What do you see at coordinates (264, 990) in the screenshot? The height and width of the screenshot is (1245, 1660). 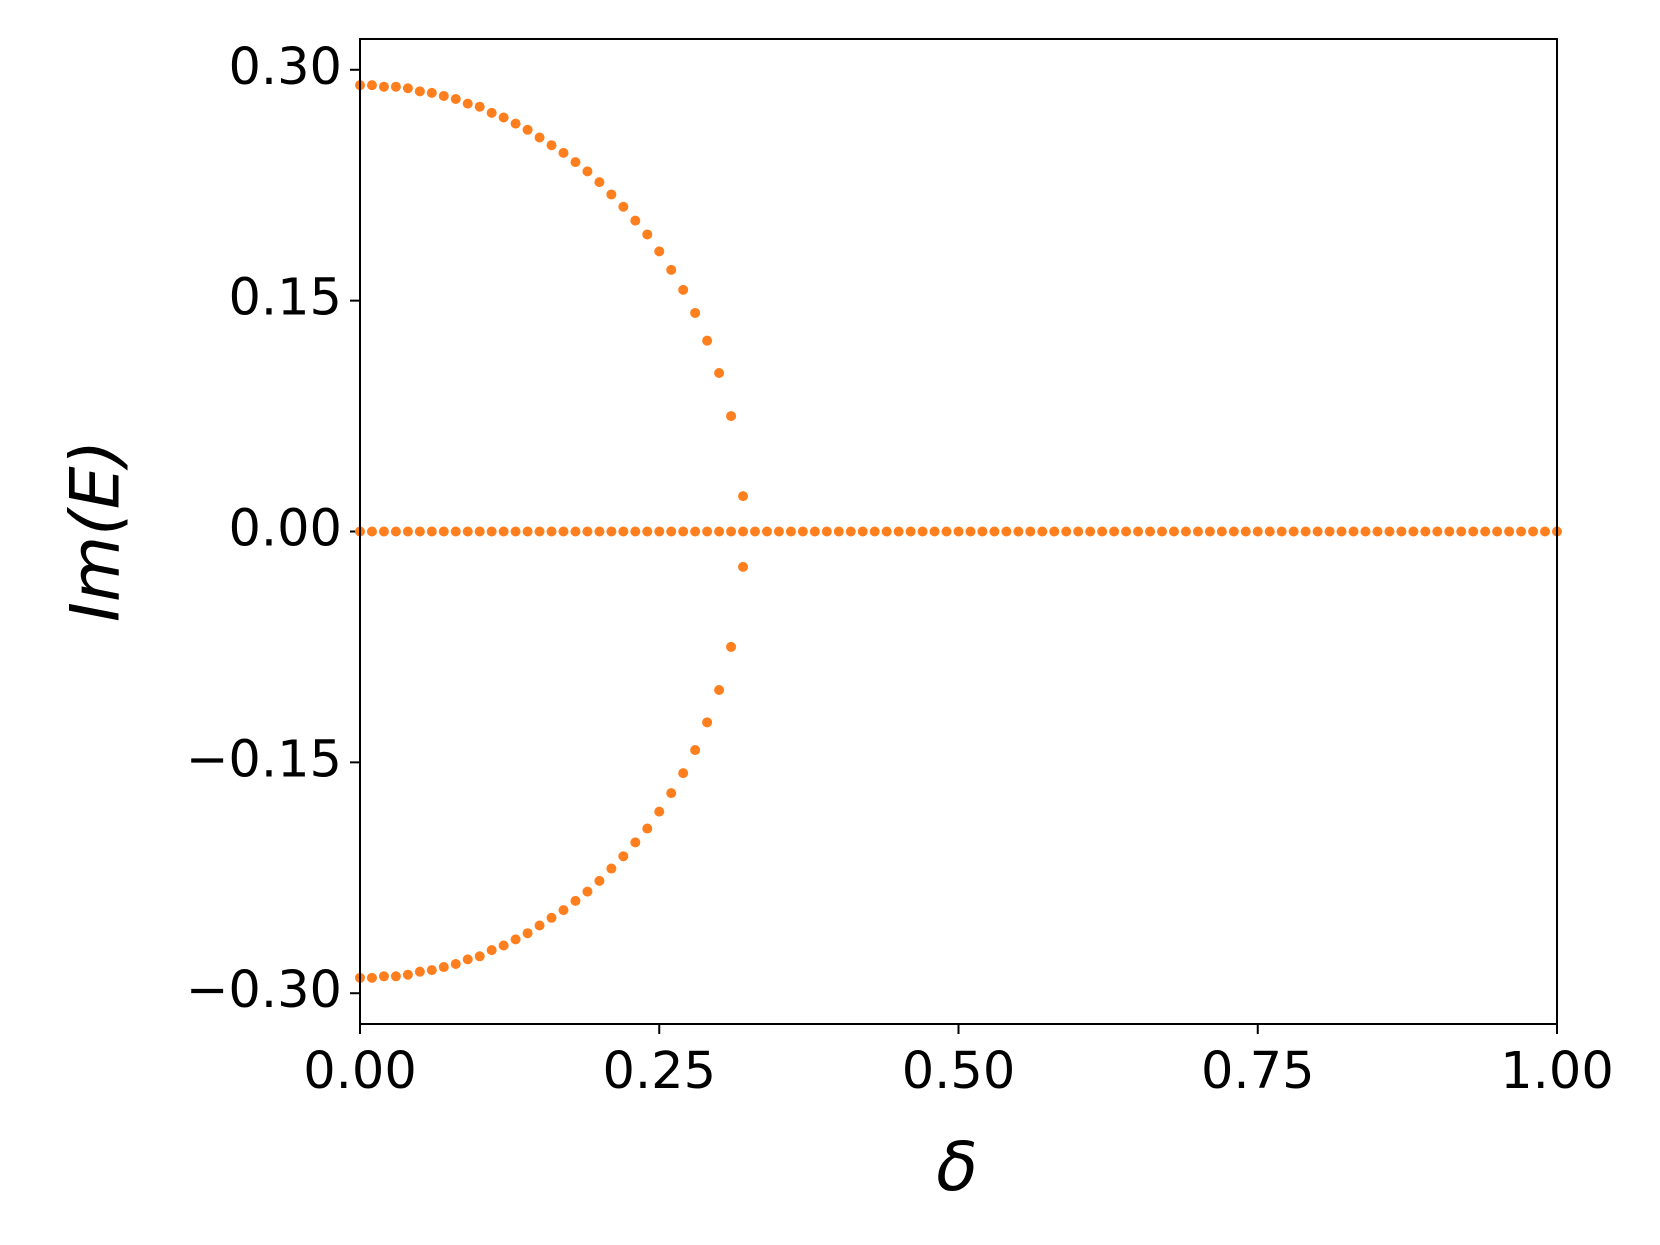 I see `y-tick-label: −0.30` at bounding box center [264, 990].